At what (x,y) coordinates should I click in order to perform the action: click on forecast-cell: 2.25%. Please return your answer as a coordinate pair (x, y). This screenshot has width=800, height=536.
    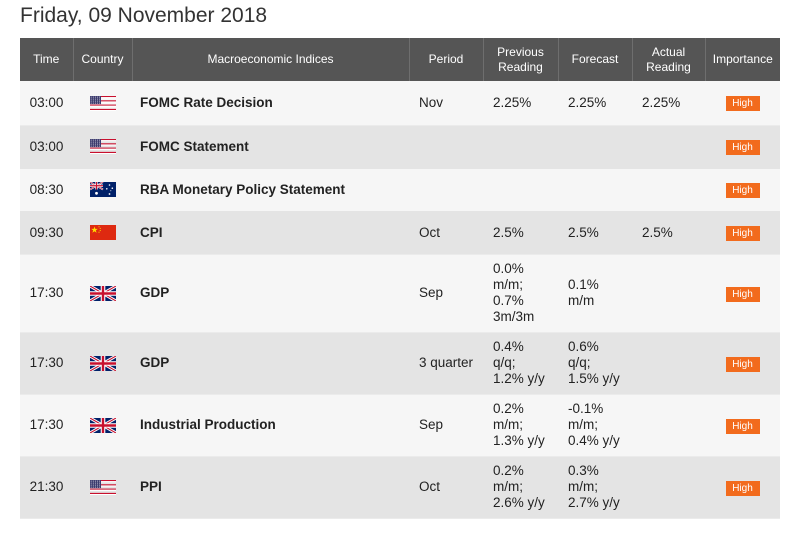
    Looking at the image, I should click on (595, 103).